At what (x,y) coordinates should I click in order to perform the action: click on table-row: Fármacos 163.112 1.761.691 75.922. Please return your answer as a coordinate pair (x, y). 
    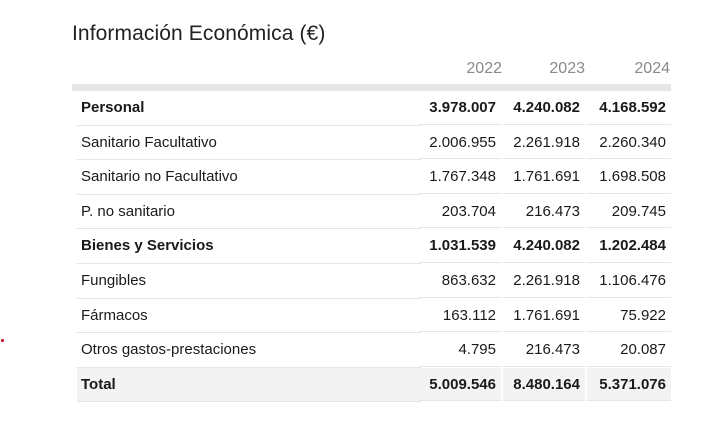
    Looking at the image, I should click on (374, 316).